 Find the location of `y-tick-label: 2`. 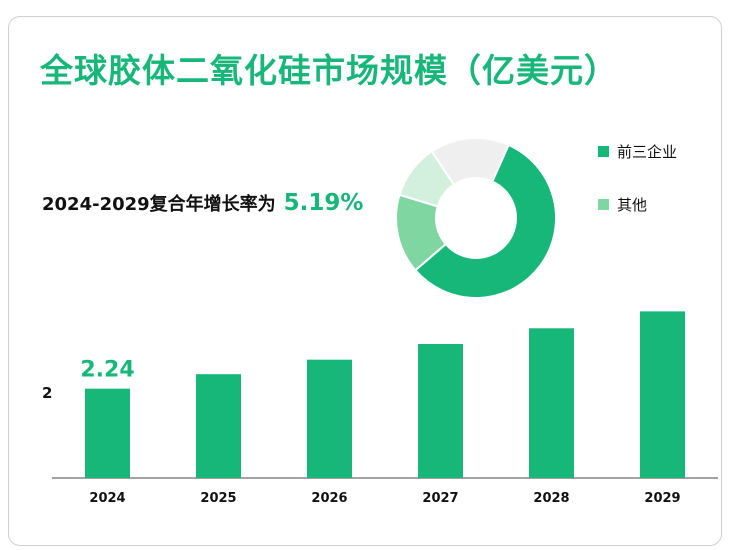

y-tick-label: 2 is located at coordinates (47, 393).